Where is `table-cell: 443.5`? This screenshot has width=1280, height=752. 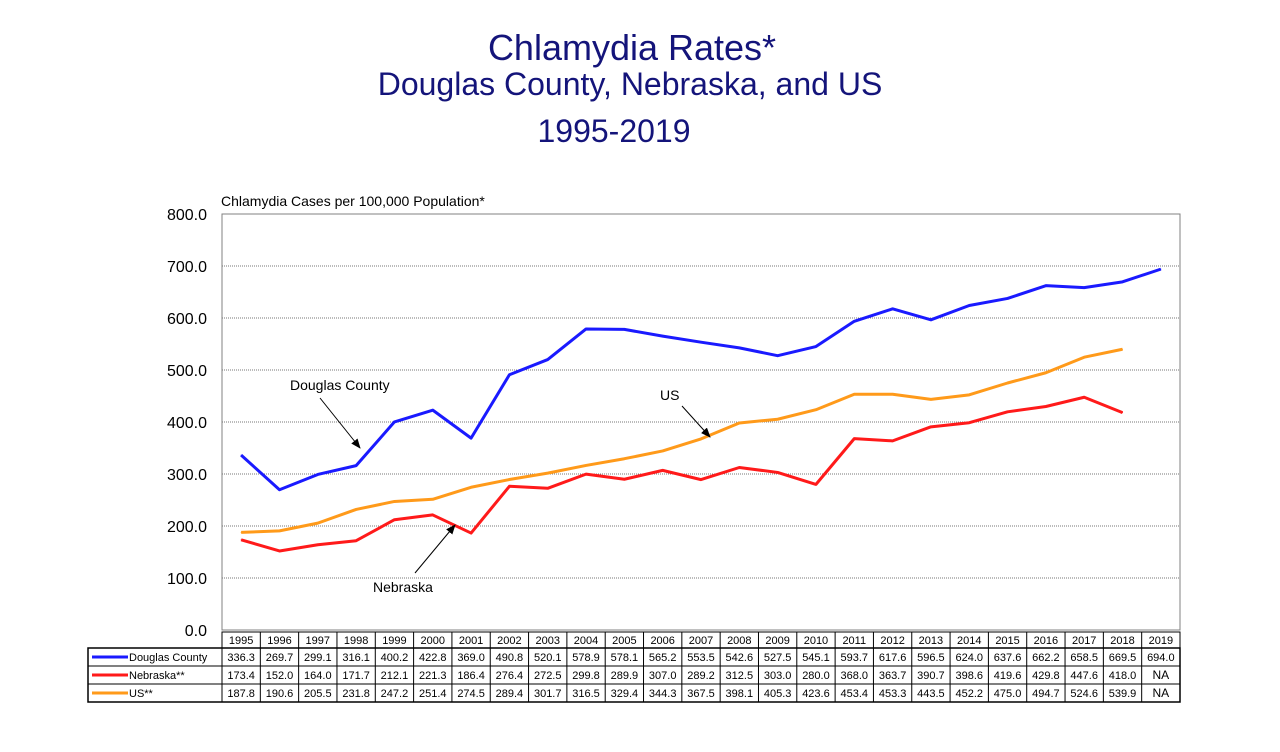 table-cell: 443.5 is located at coordinates (931, 694).